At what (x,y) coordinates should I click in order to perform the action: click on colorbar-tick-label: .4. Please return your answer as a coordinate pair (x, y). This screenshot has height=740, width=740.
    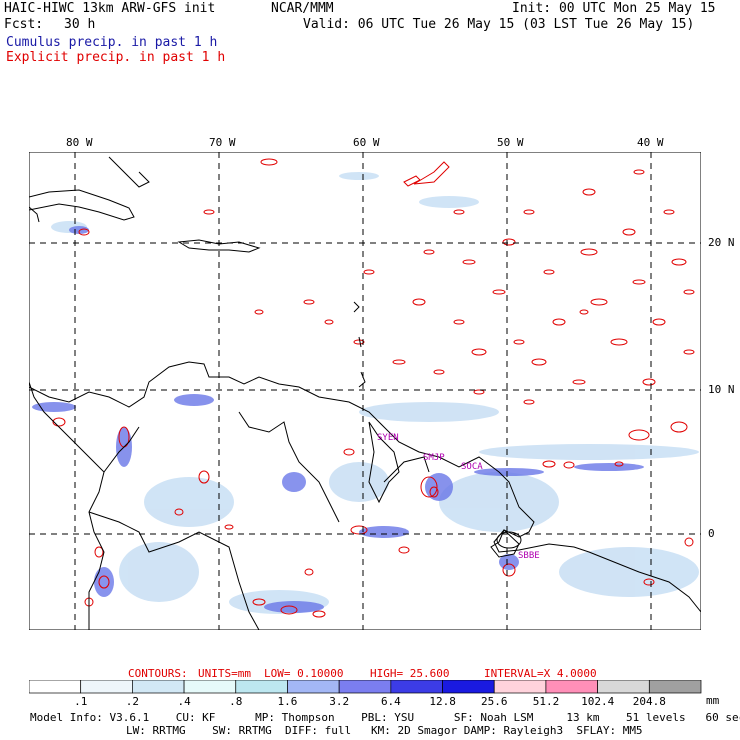
    Looking at the image, I should click on (184, 701).